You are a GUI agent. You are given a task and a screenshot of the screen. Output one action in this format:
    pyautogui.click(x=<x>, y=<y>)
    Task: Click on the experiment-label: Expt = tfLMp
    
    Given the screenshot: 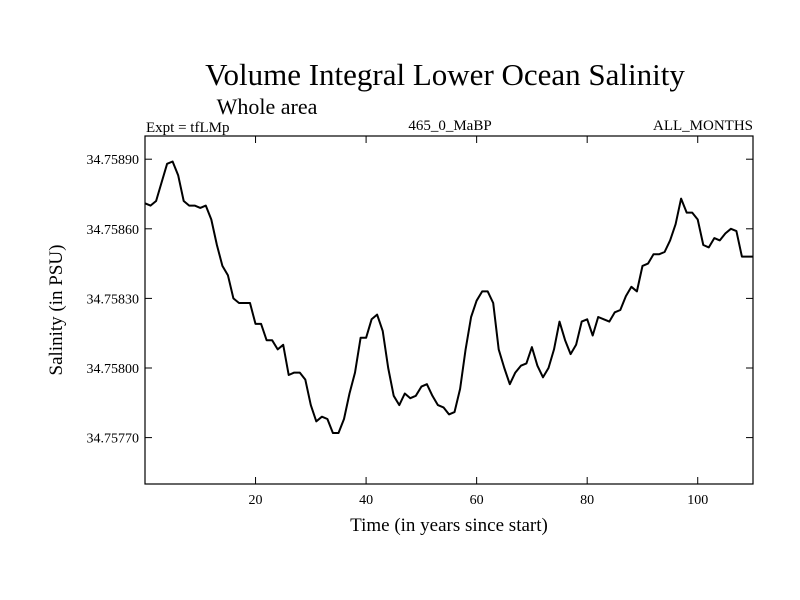 What is the action you would take?
    pyautogui.click(x=187, y=128)
    